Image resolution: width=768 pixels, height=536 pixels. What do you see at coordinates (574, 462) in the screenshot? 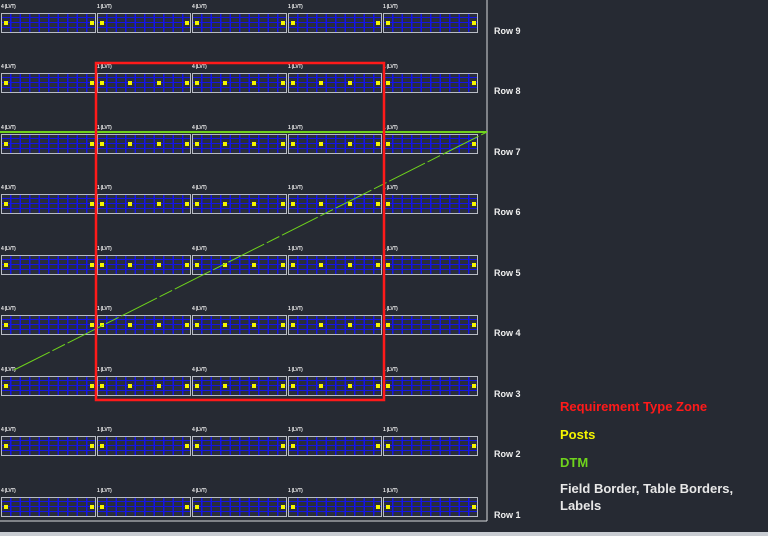
I see `legend-dtm: DTM` at bounding box center [574, 462].